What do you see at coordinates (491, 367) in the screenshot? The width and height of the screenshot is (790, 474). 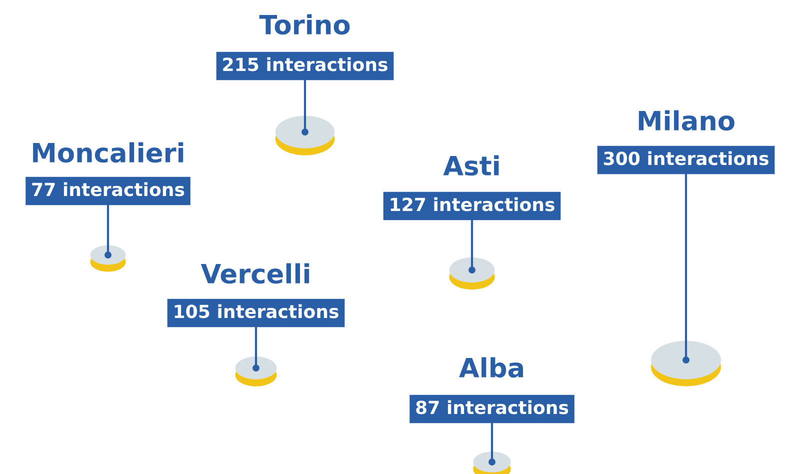 I see `category-label: Alba` at bounding box center [491, 367].